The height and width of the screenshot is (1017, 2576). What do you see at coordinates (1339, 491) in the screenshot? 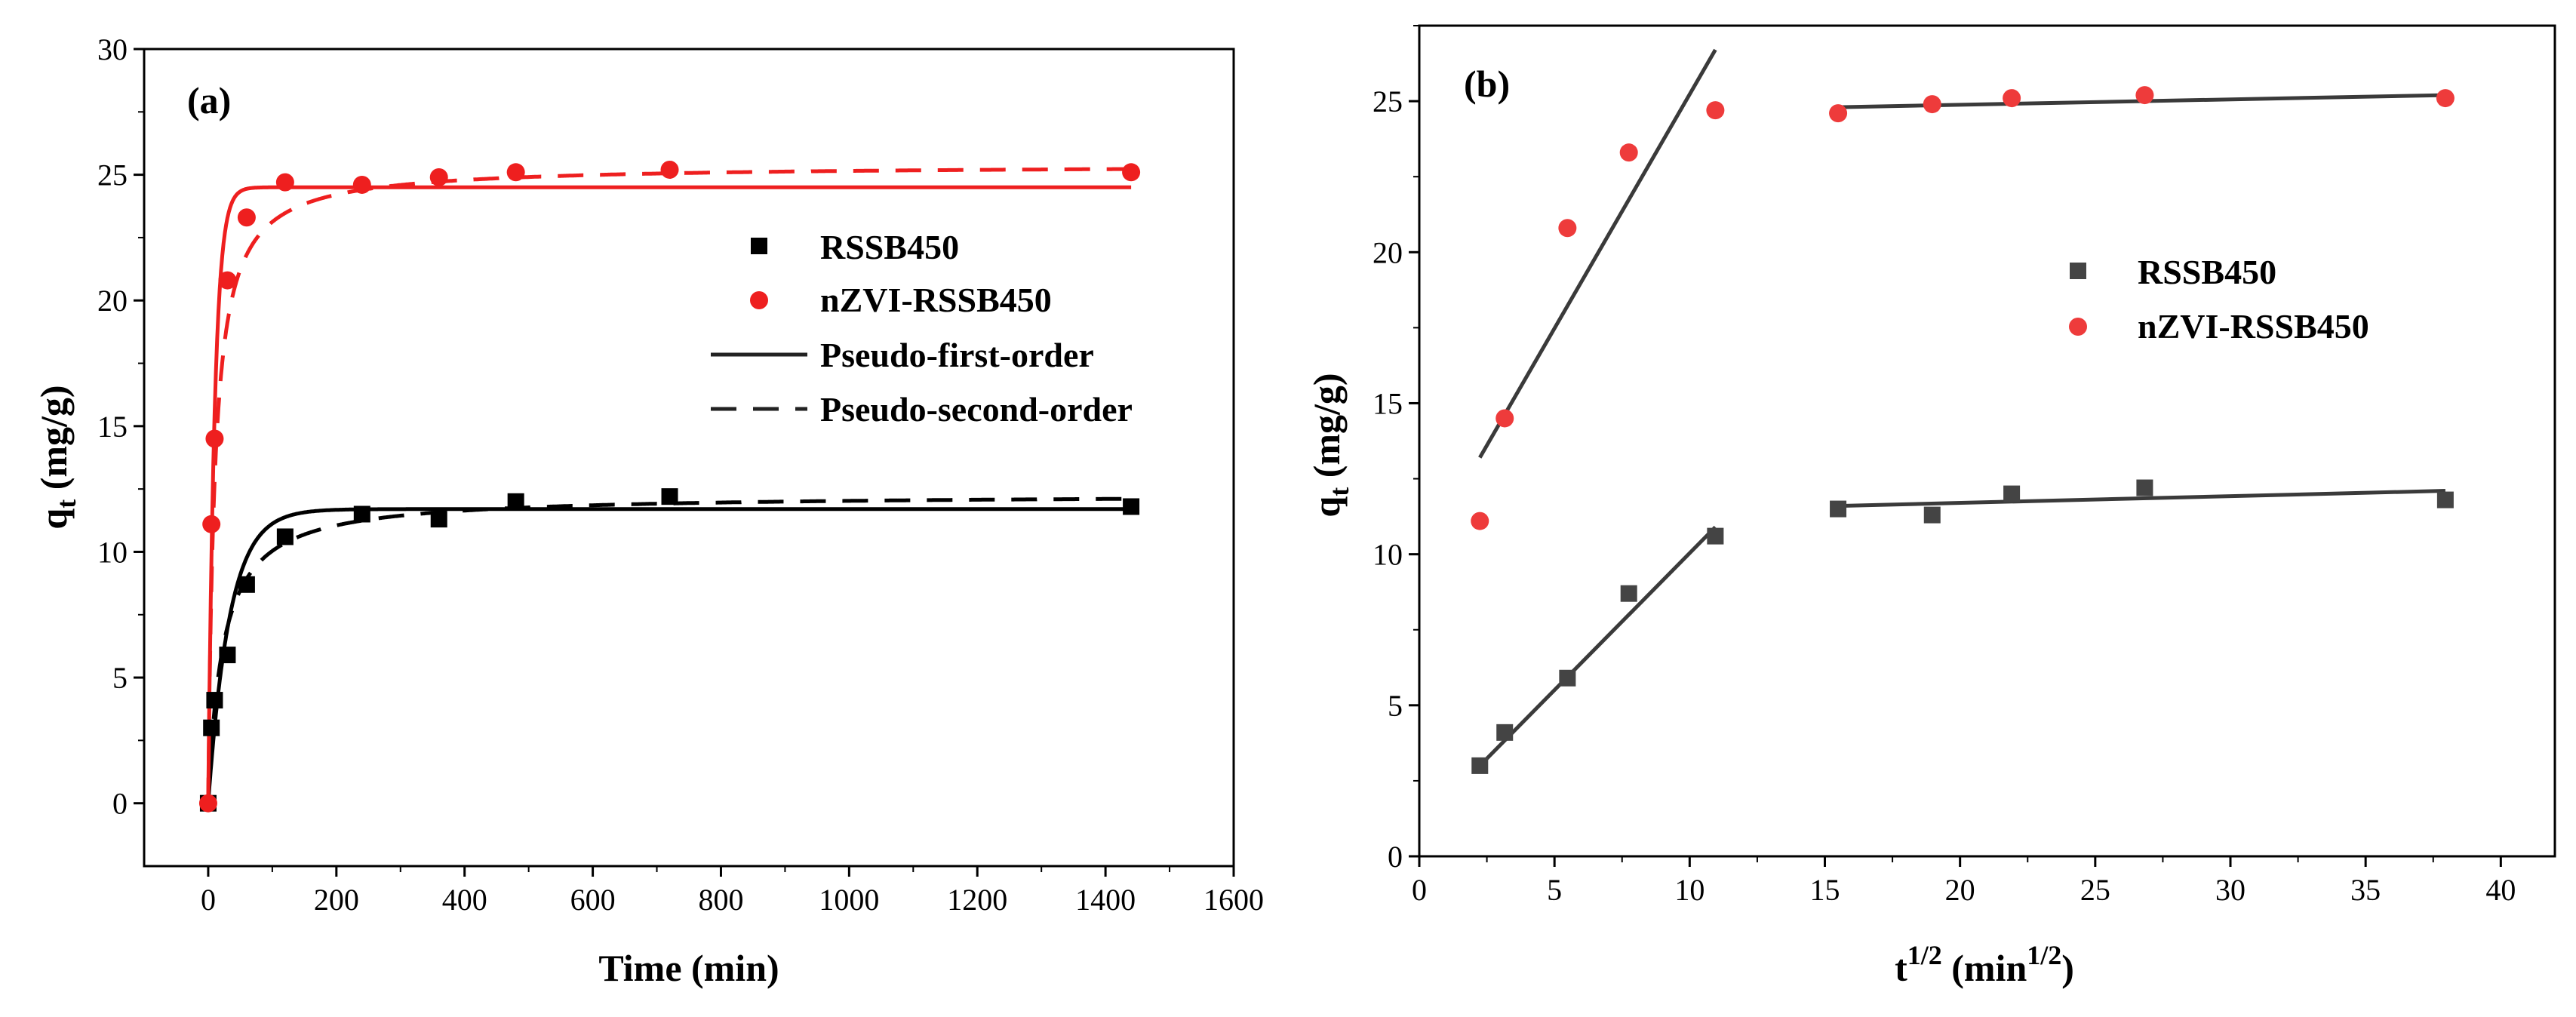
I see `panel-b-y-axis-sub: t` at bounding box center [1339, 491].